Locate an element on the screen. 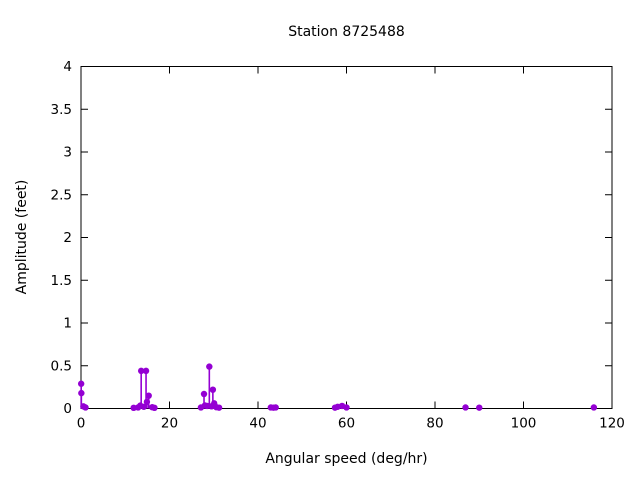  x-axis-label: Angular speed (deg/hr) is located at coordinates (346, 459).